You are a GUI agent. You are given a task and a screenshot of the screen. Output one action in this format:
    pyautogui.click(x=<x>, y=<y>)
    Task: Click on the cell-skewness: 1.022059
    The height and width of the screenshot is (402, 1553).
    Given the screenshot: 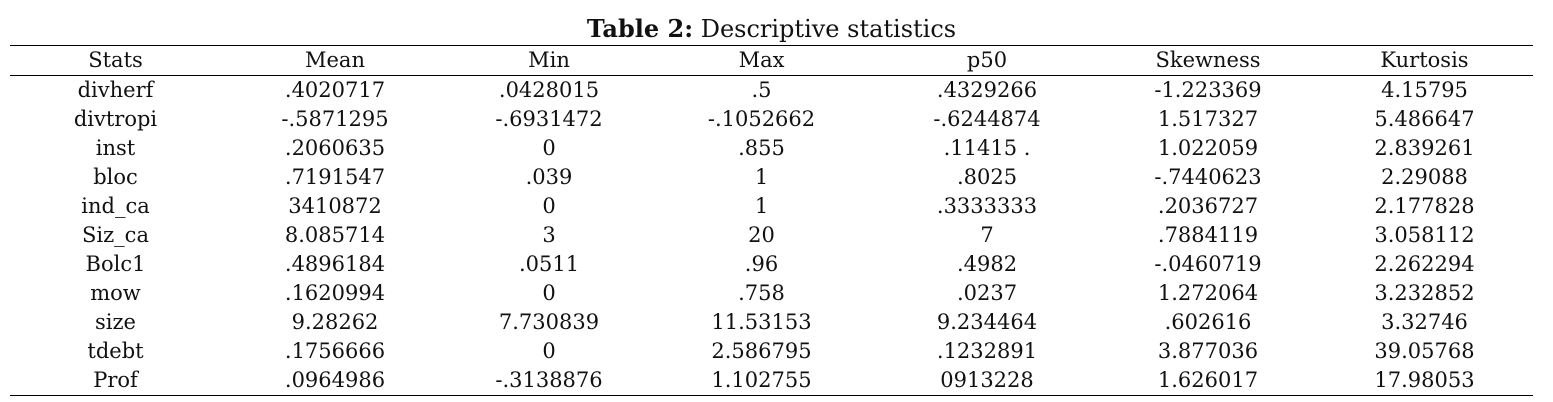 What is the action you would take?
    pyautogui.click(x=1208, y=148)
    